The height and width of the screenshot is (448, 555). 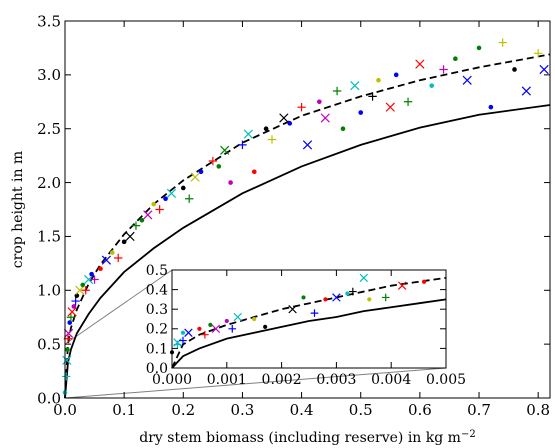 What do you see at coordinates (479, 410) in the screenshot?
I see `main-x-tick-label: 0.7` at bounding box center [479, 410].